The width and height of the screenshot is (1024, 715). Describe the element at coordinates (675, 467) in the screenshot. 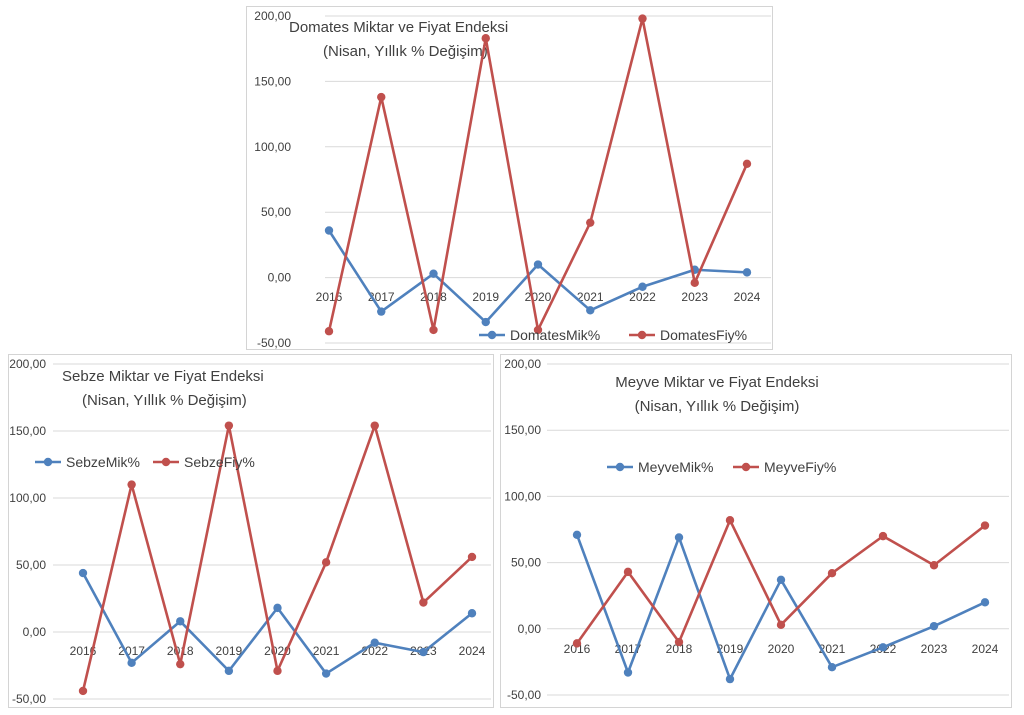

I see `legend-label: MeyveMik%` at that location.